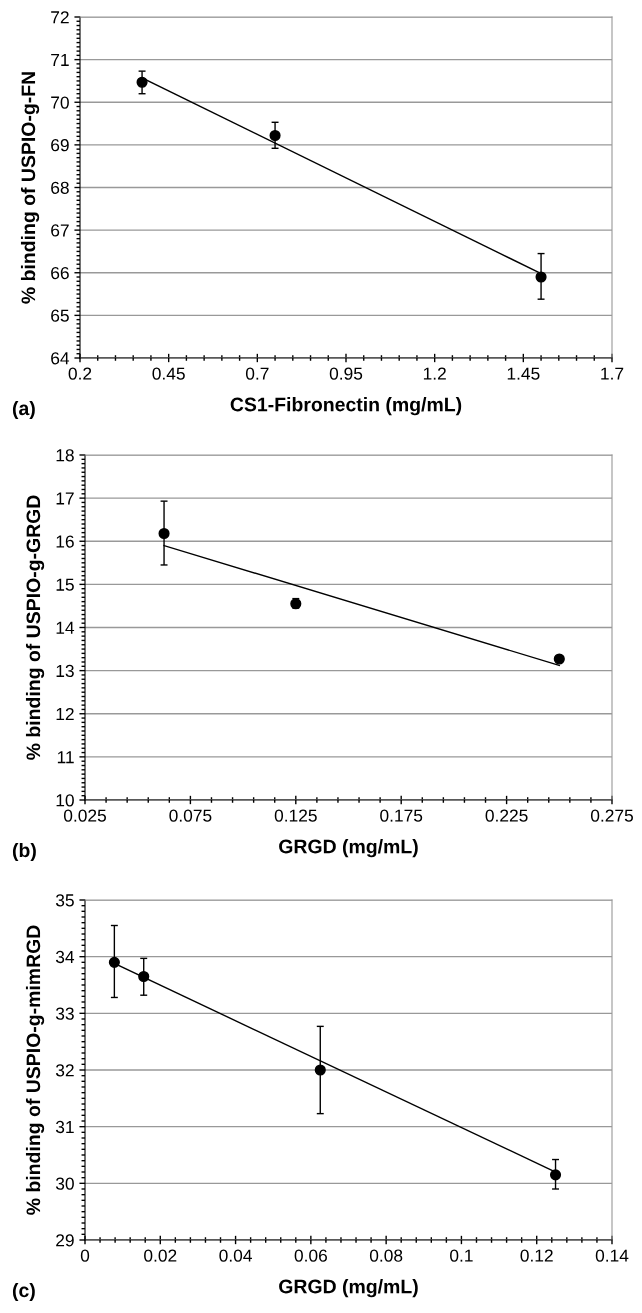  What do you see at coordinates (506, 815) in the screenshot?
I see `x-tick-label: 0.225` at bounding box center [506, 815].